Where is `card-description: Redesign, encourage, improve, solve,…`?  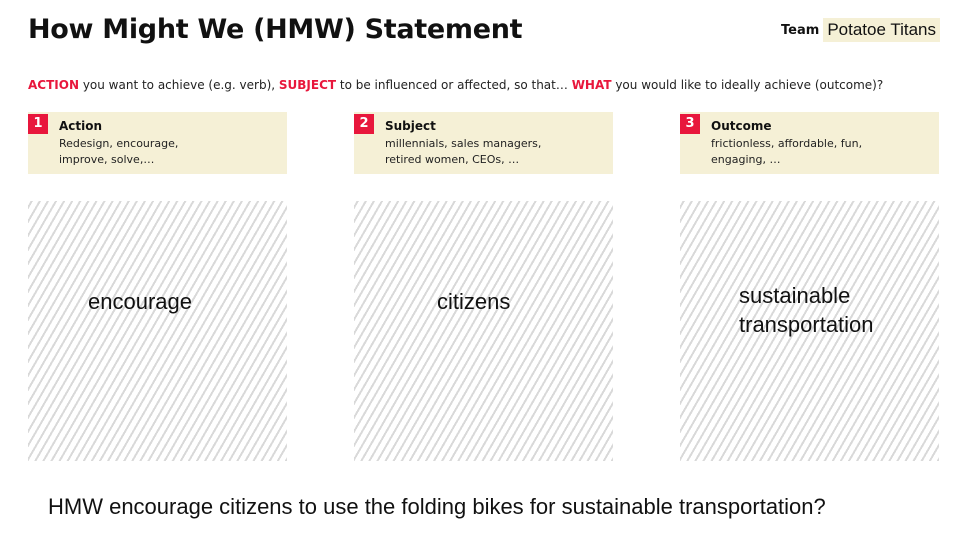
card-description: Redesign, encourage, improve, solve,… is located at coordinates (169, 152).